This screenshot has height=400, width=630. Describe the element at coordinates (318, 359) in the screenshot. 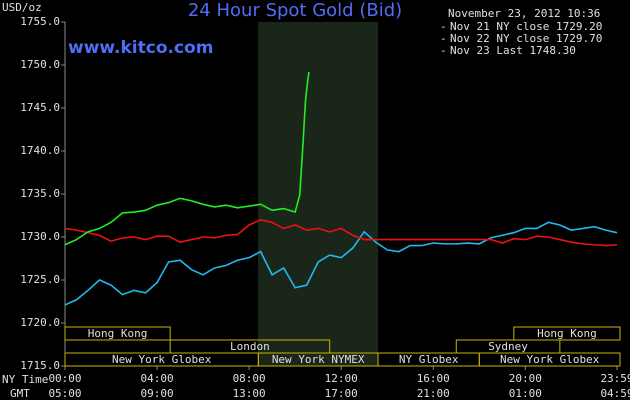

I see `session-label: New York NYMEX` at that location.